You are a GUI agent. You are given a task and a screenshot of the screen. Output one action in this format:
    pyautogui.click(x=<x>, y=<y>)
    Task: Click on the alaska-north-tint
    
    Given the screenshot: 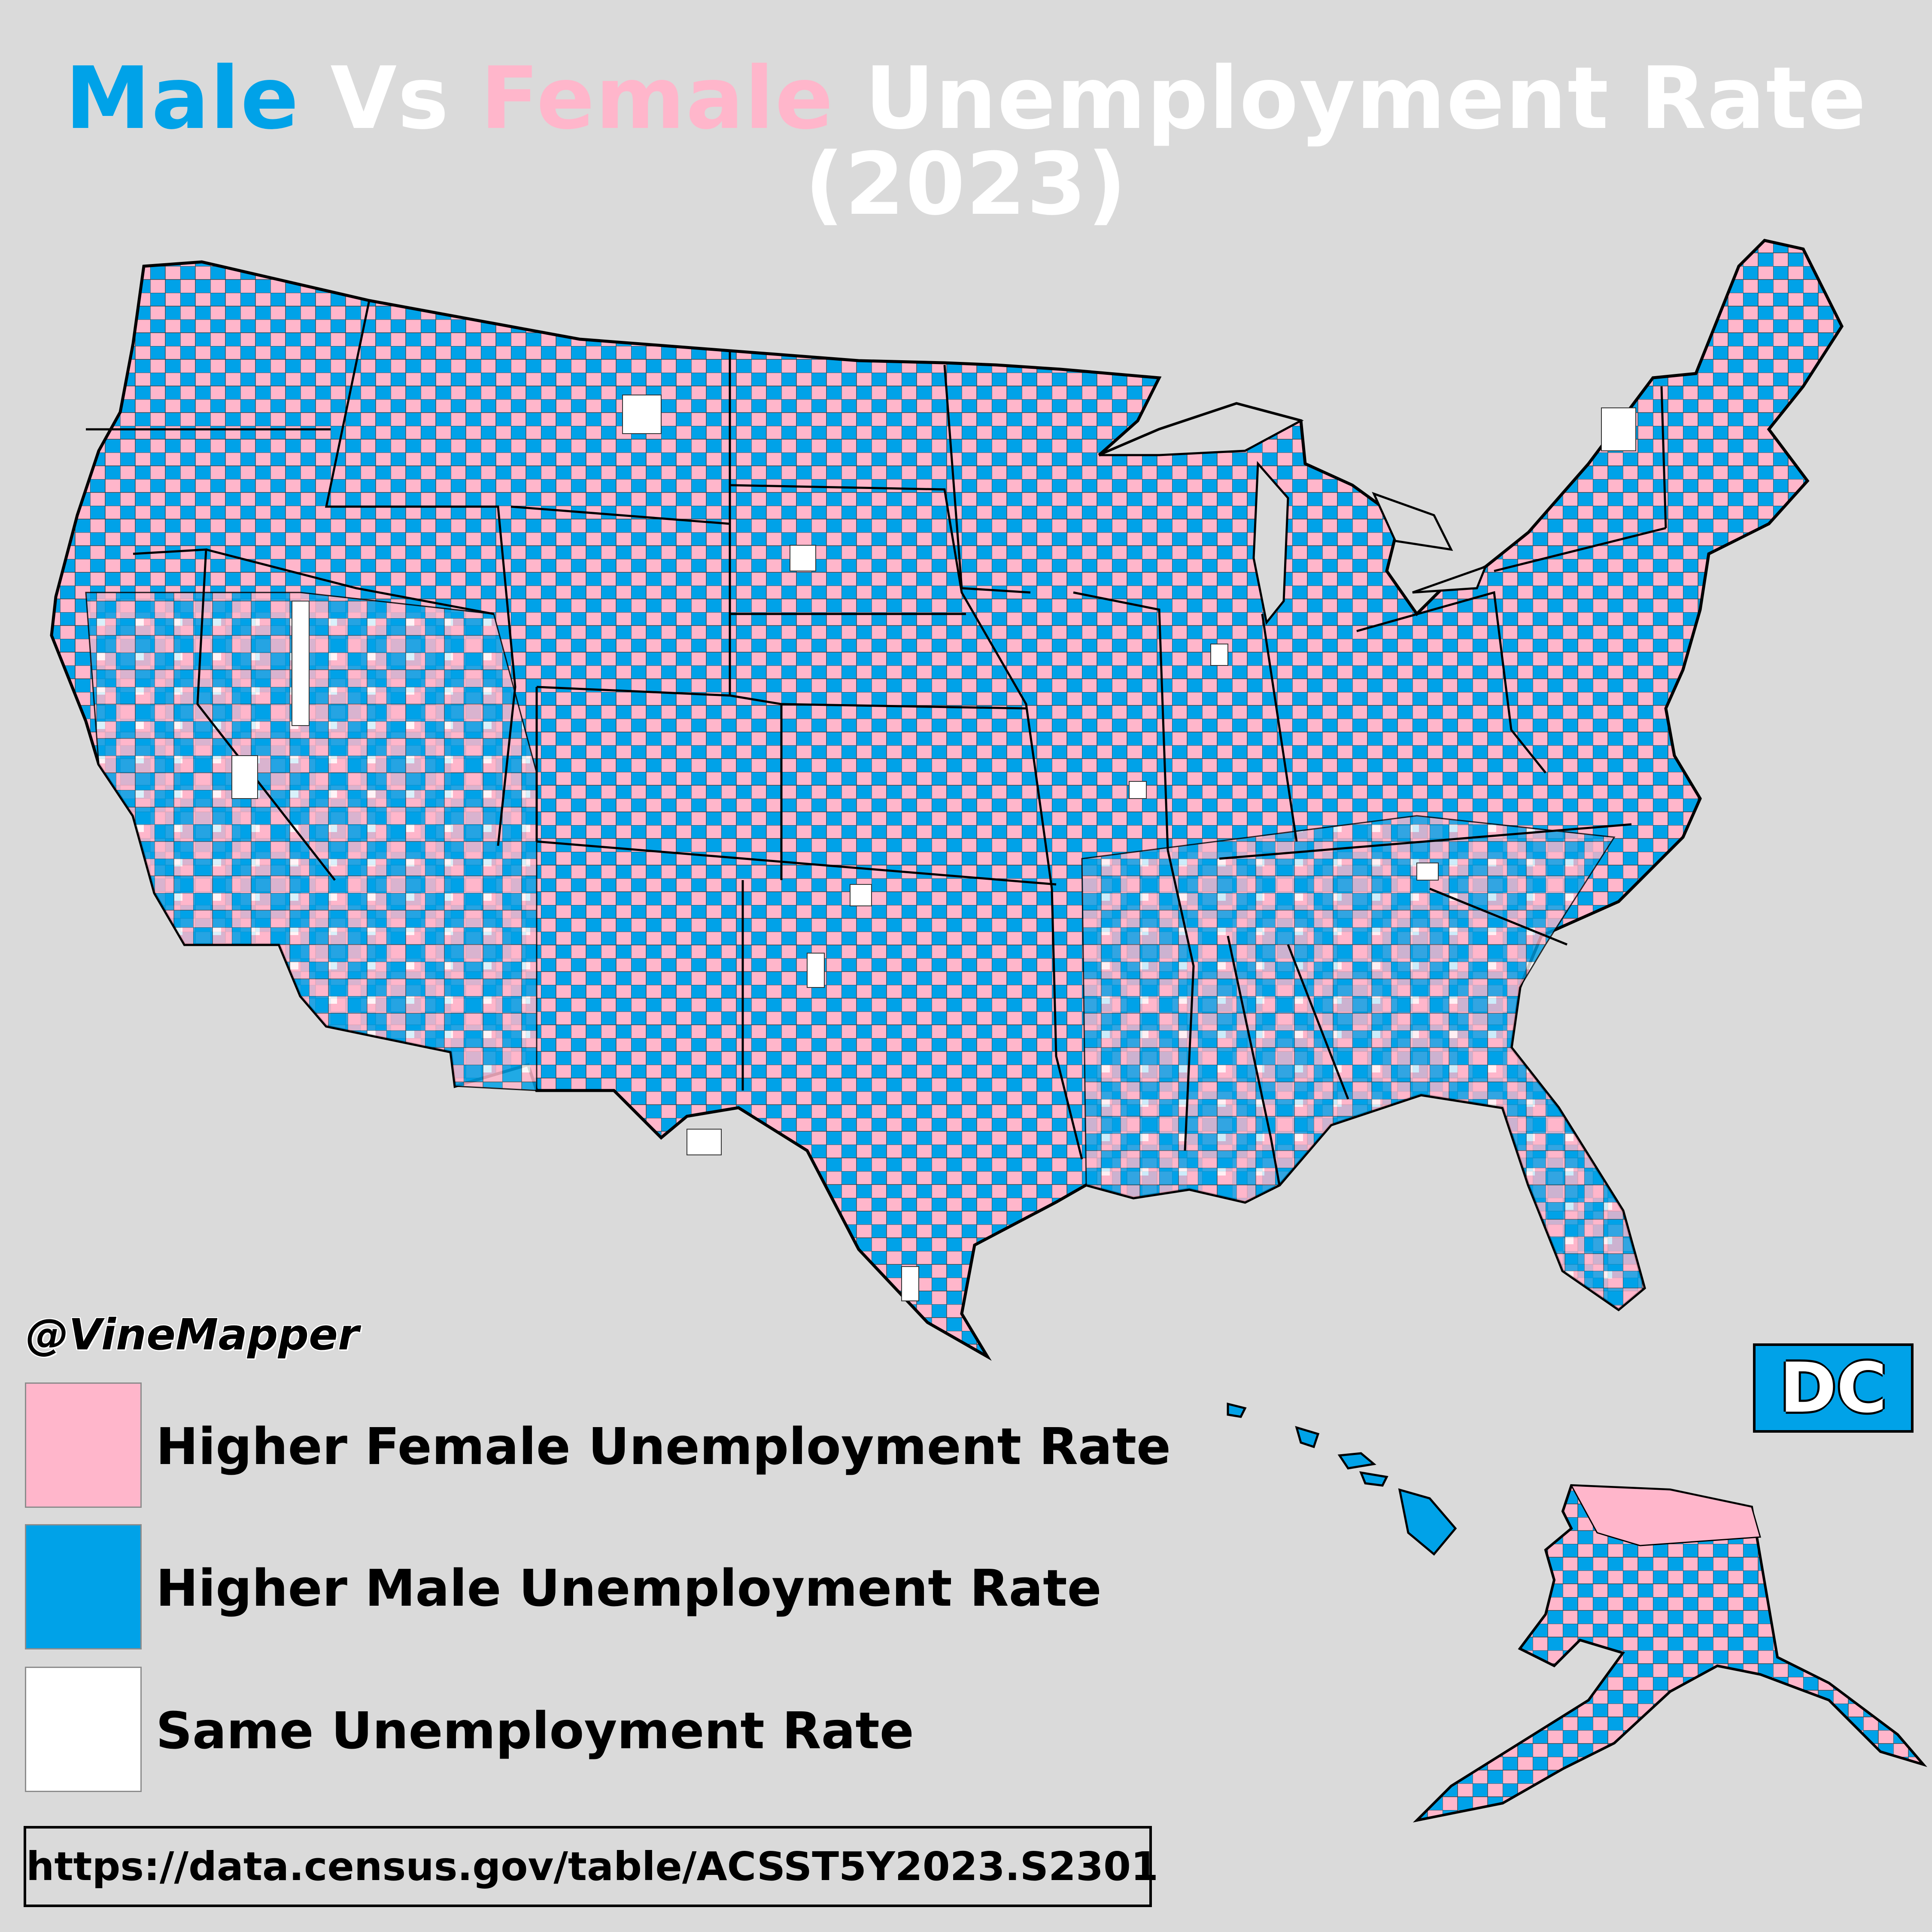 What is the action you would take?
    pyautogui.click(x=1665, y=1515)
    